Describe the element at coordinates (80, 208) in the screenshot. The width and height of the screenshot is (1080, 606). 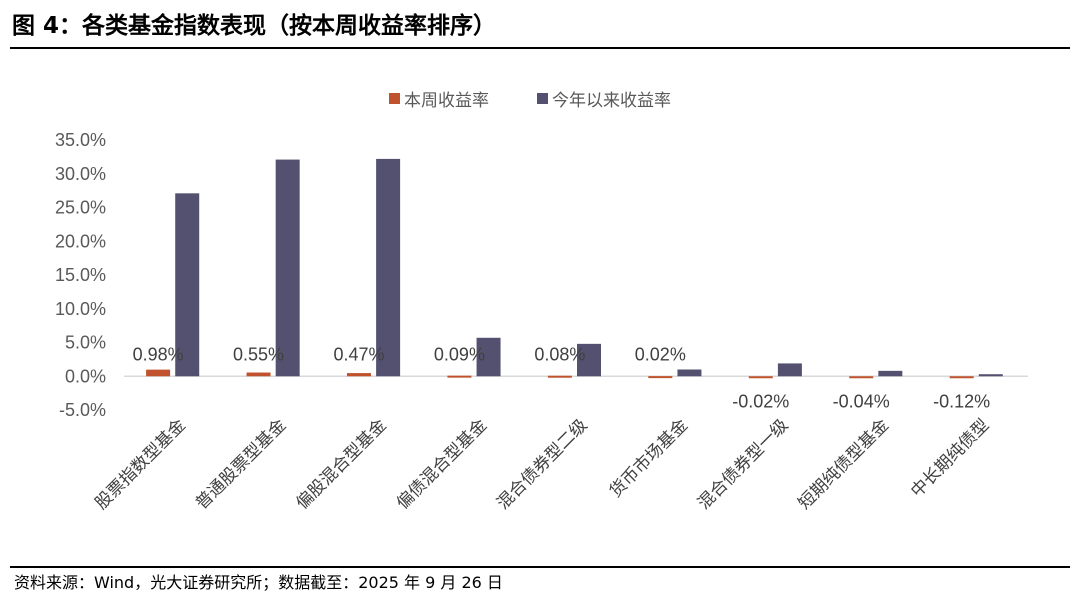
I see `y-tick-label: 25.0%` at that location.